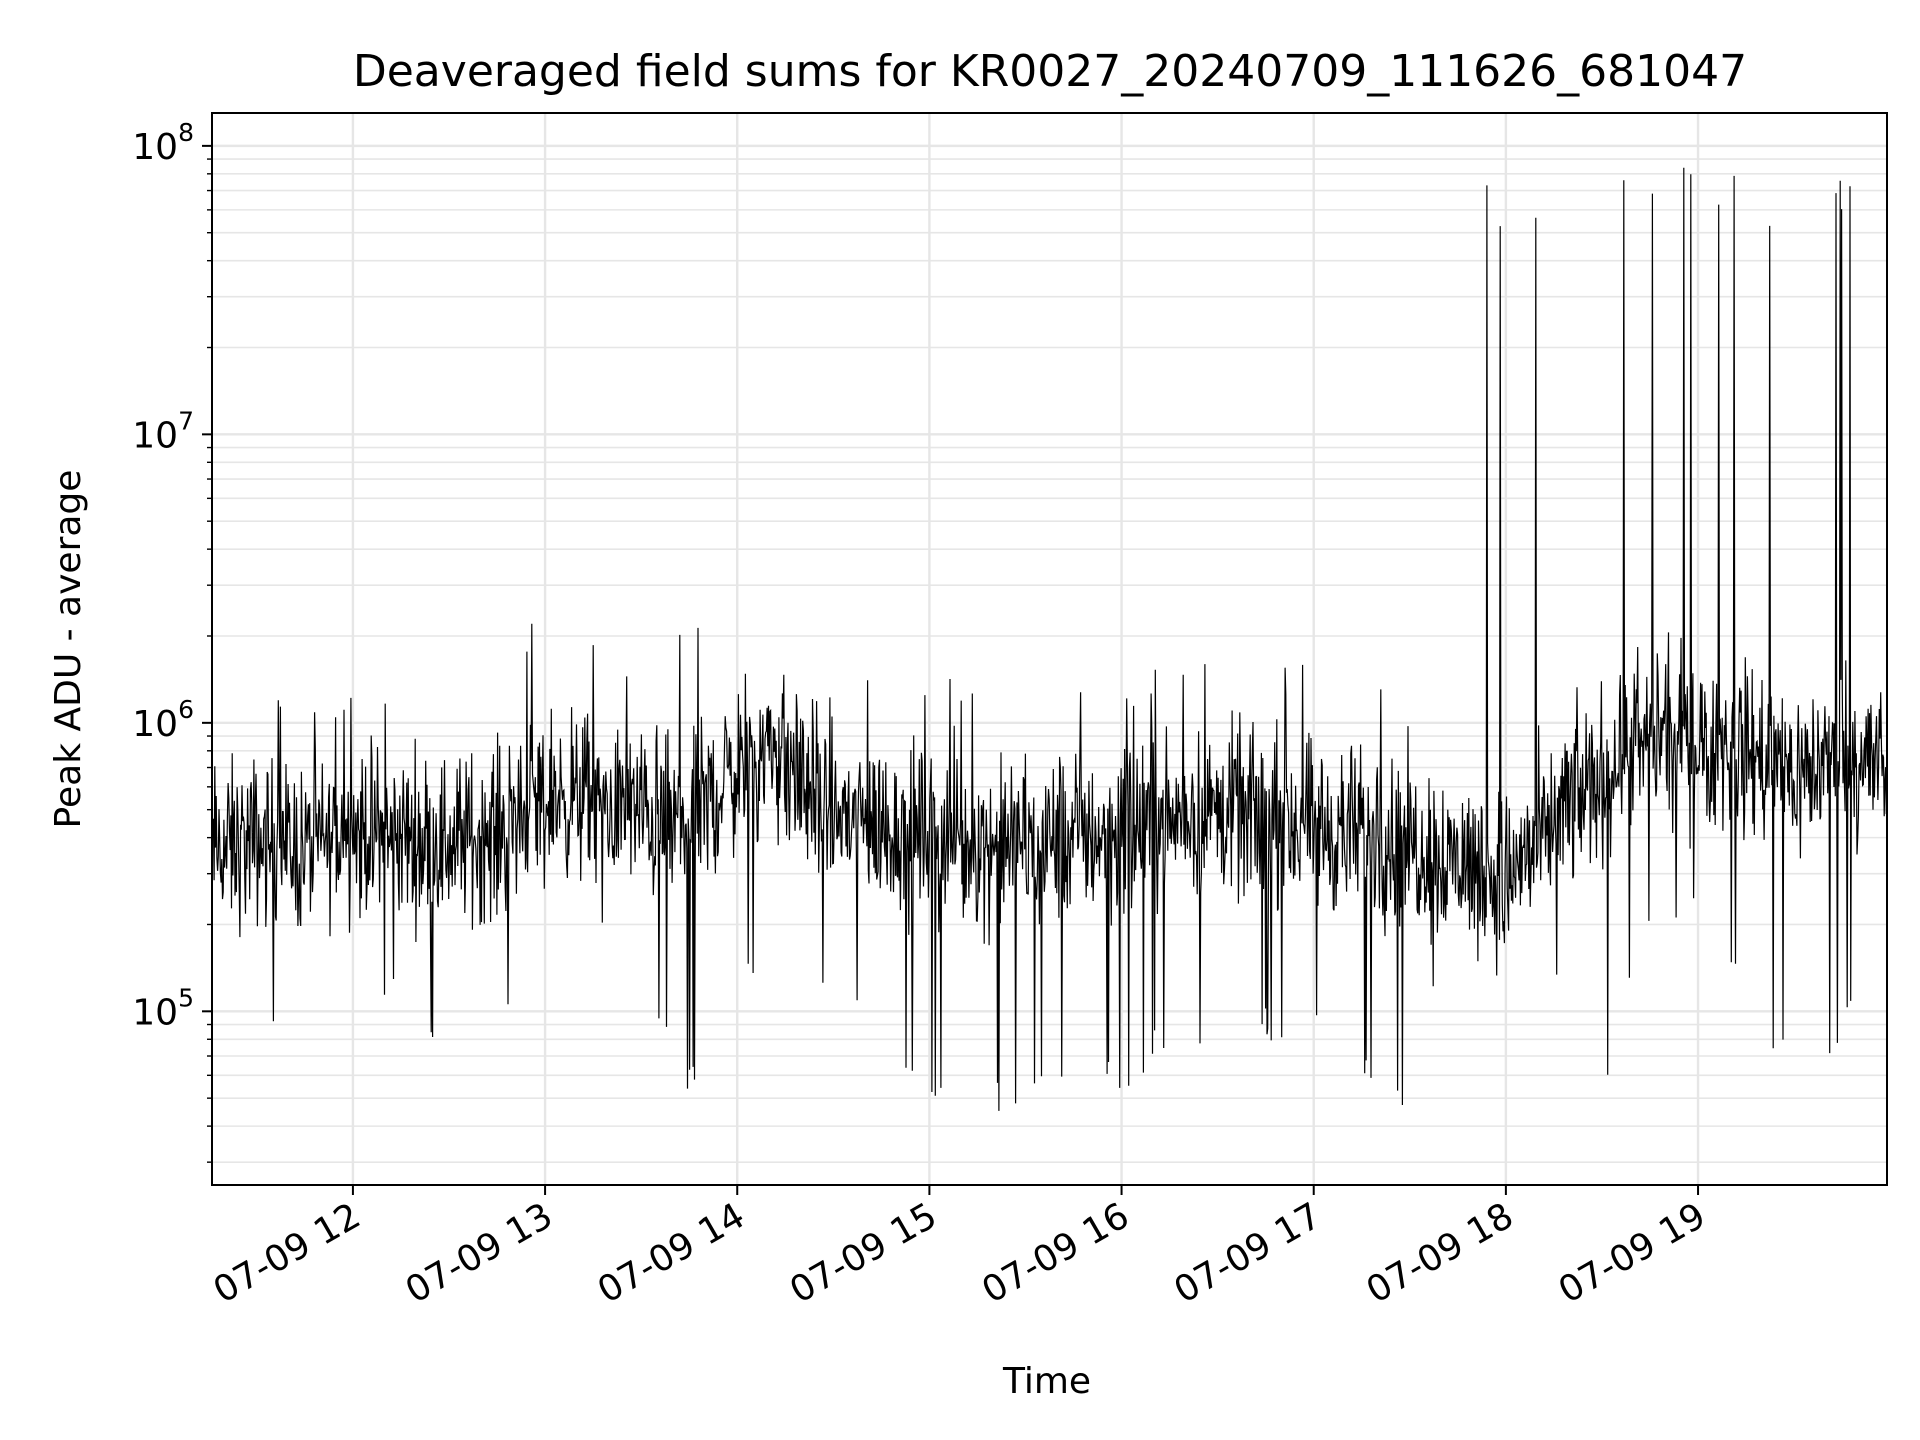 The height and width of the screenshot is (1440, 1920). I want to click on y-tick-exponent: 7, so click(186, 420).